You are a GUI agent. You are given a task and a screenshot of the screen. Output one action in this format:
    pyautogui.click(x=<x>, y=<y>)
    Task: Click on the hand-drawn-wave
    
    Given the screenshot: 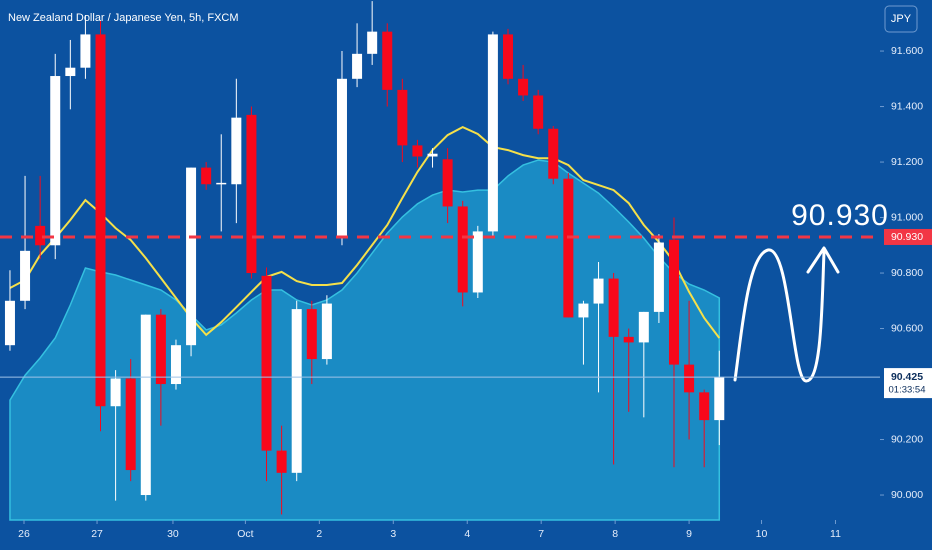 What is the action you would take?
    pyautogui.click(x=779, y=315)
    